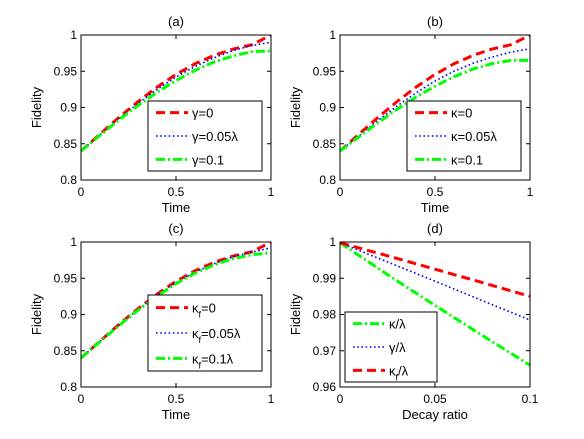 The image size is (584, 439). Describe the element at coordinates (176, 414) in the screenshot. I see `panel-c-xlabel: Time` at that location.